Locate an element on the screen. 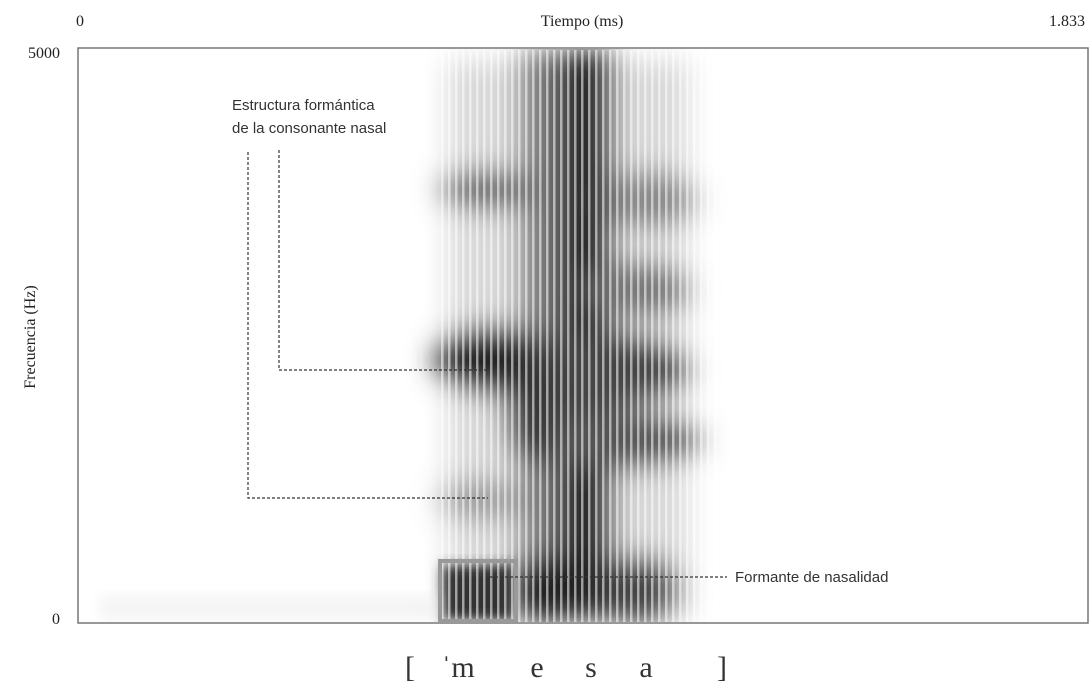  transcription-symbol: [ is located at coordinates (410, 667).